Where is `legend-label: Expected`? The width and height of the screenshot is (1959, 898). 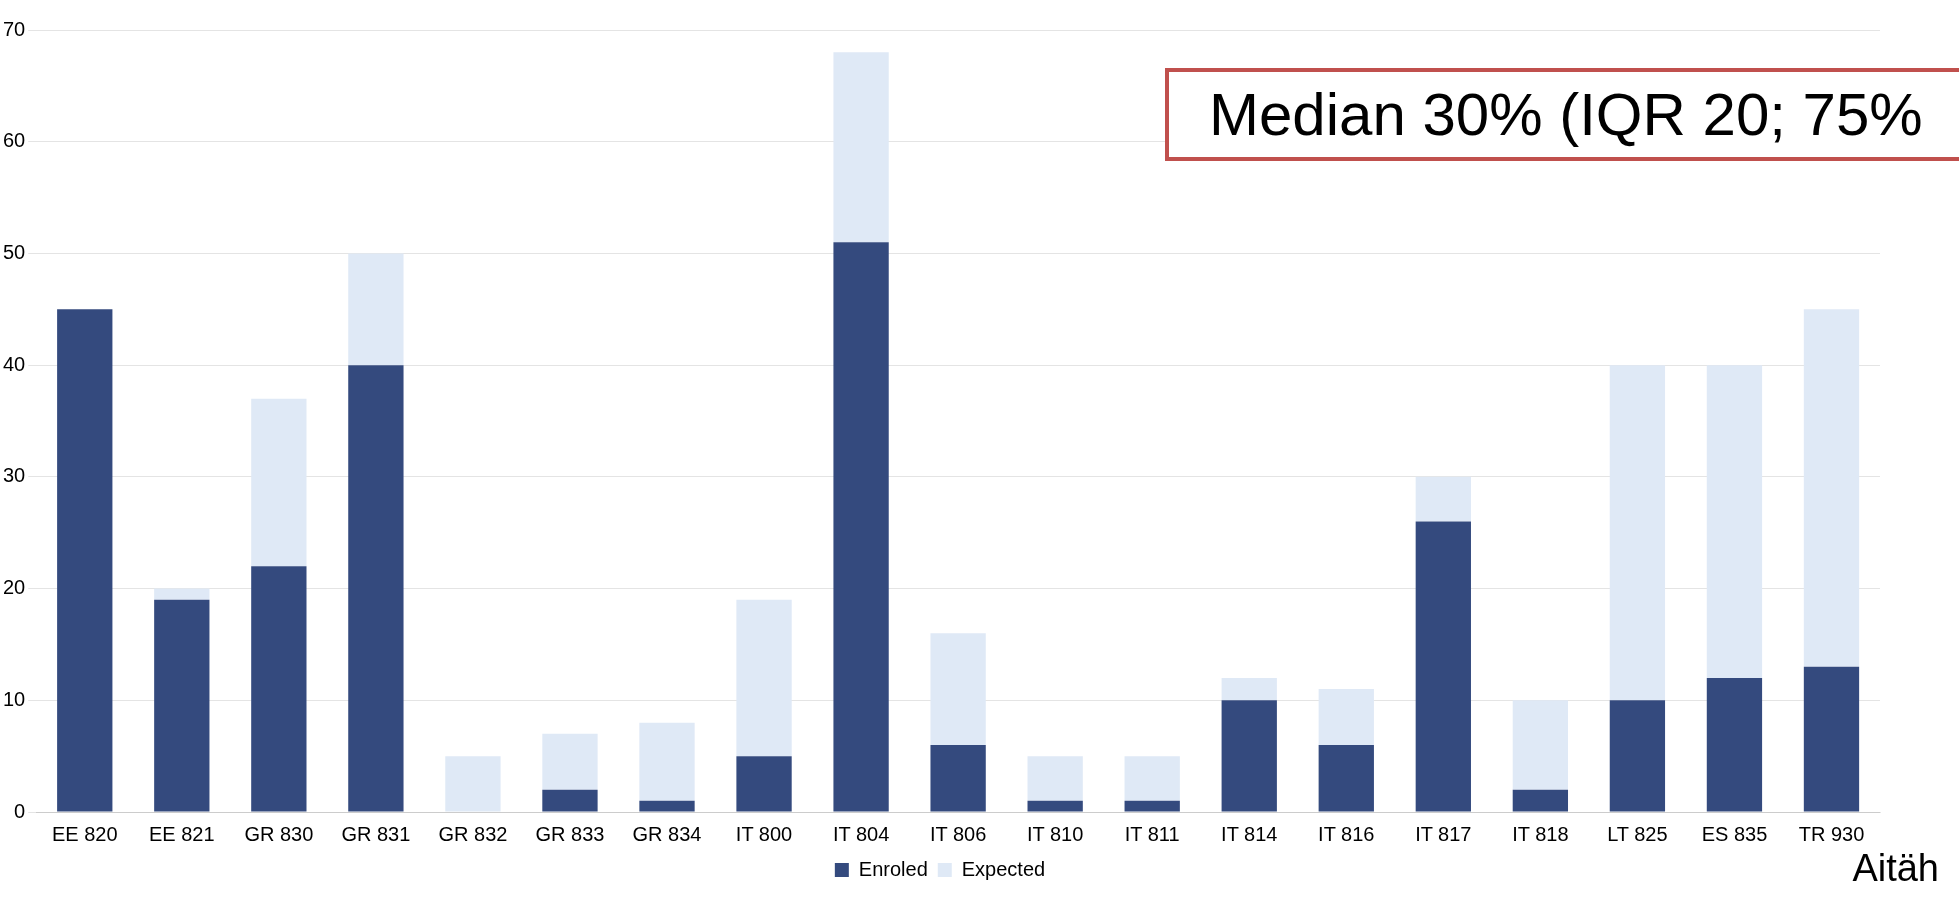 legend-label: Expected is located at coordinates (1003, 868).